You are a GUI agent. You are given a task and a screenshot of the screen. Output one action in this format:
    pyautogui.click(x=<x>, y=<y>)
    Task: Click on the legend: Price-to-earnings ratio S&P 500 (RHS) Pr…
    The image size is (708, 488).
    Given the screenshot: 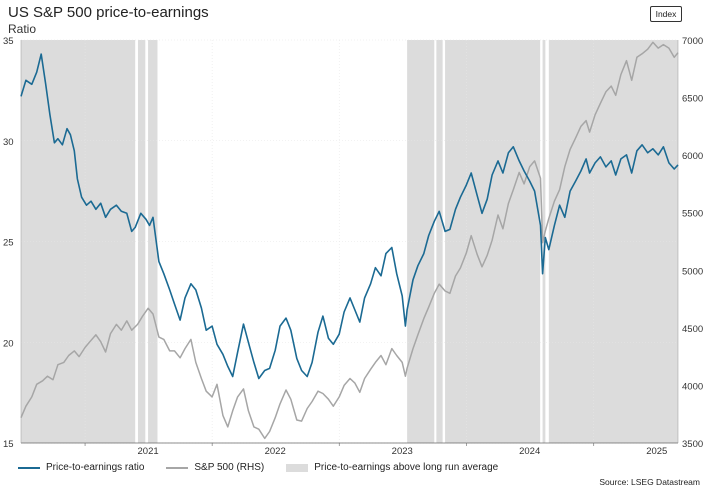 What is the action you would take?
    pyautogui.click(x=269, y=467)
    